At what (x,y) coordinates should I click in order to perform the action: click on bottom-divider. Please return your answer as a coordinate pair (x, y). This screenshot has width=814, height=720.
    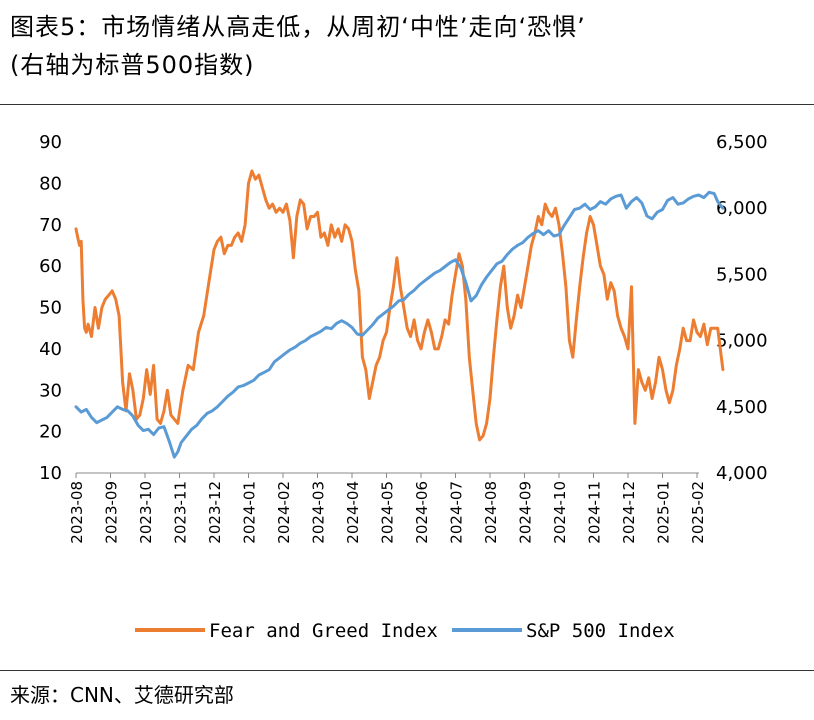
    Looking at the image, I should click on (407, 670).